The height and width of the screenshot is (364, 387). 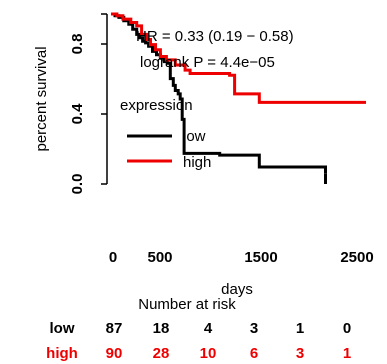 I want to click on risk-row-label-high: high, so click(x=62, y=353).